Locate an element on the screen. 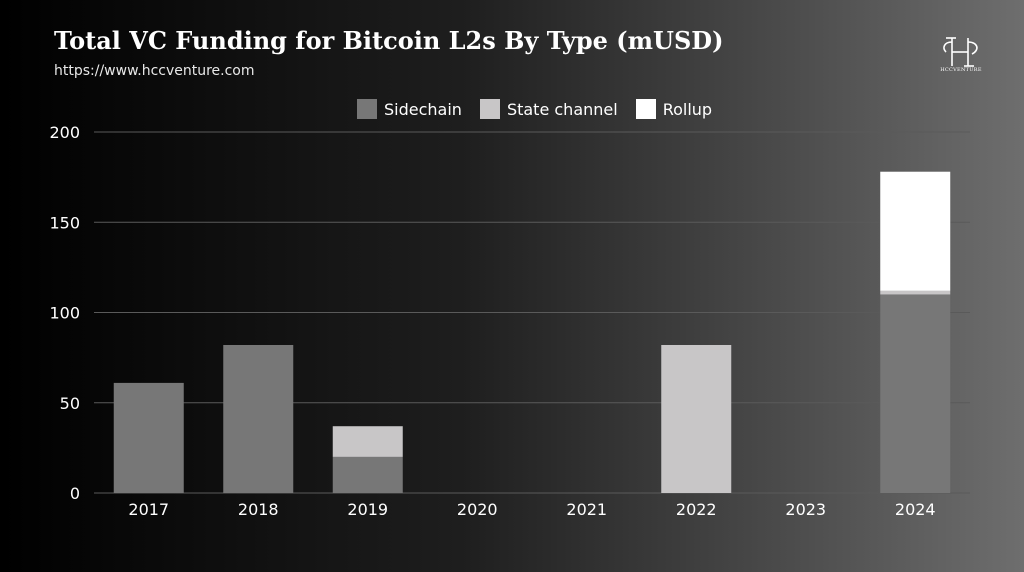  source-url: https://www.hccventure.com is located at coordinates (154, 71).